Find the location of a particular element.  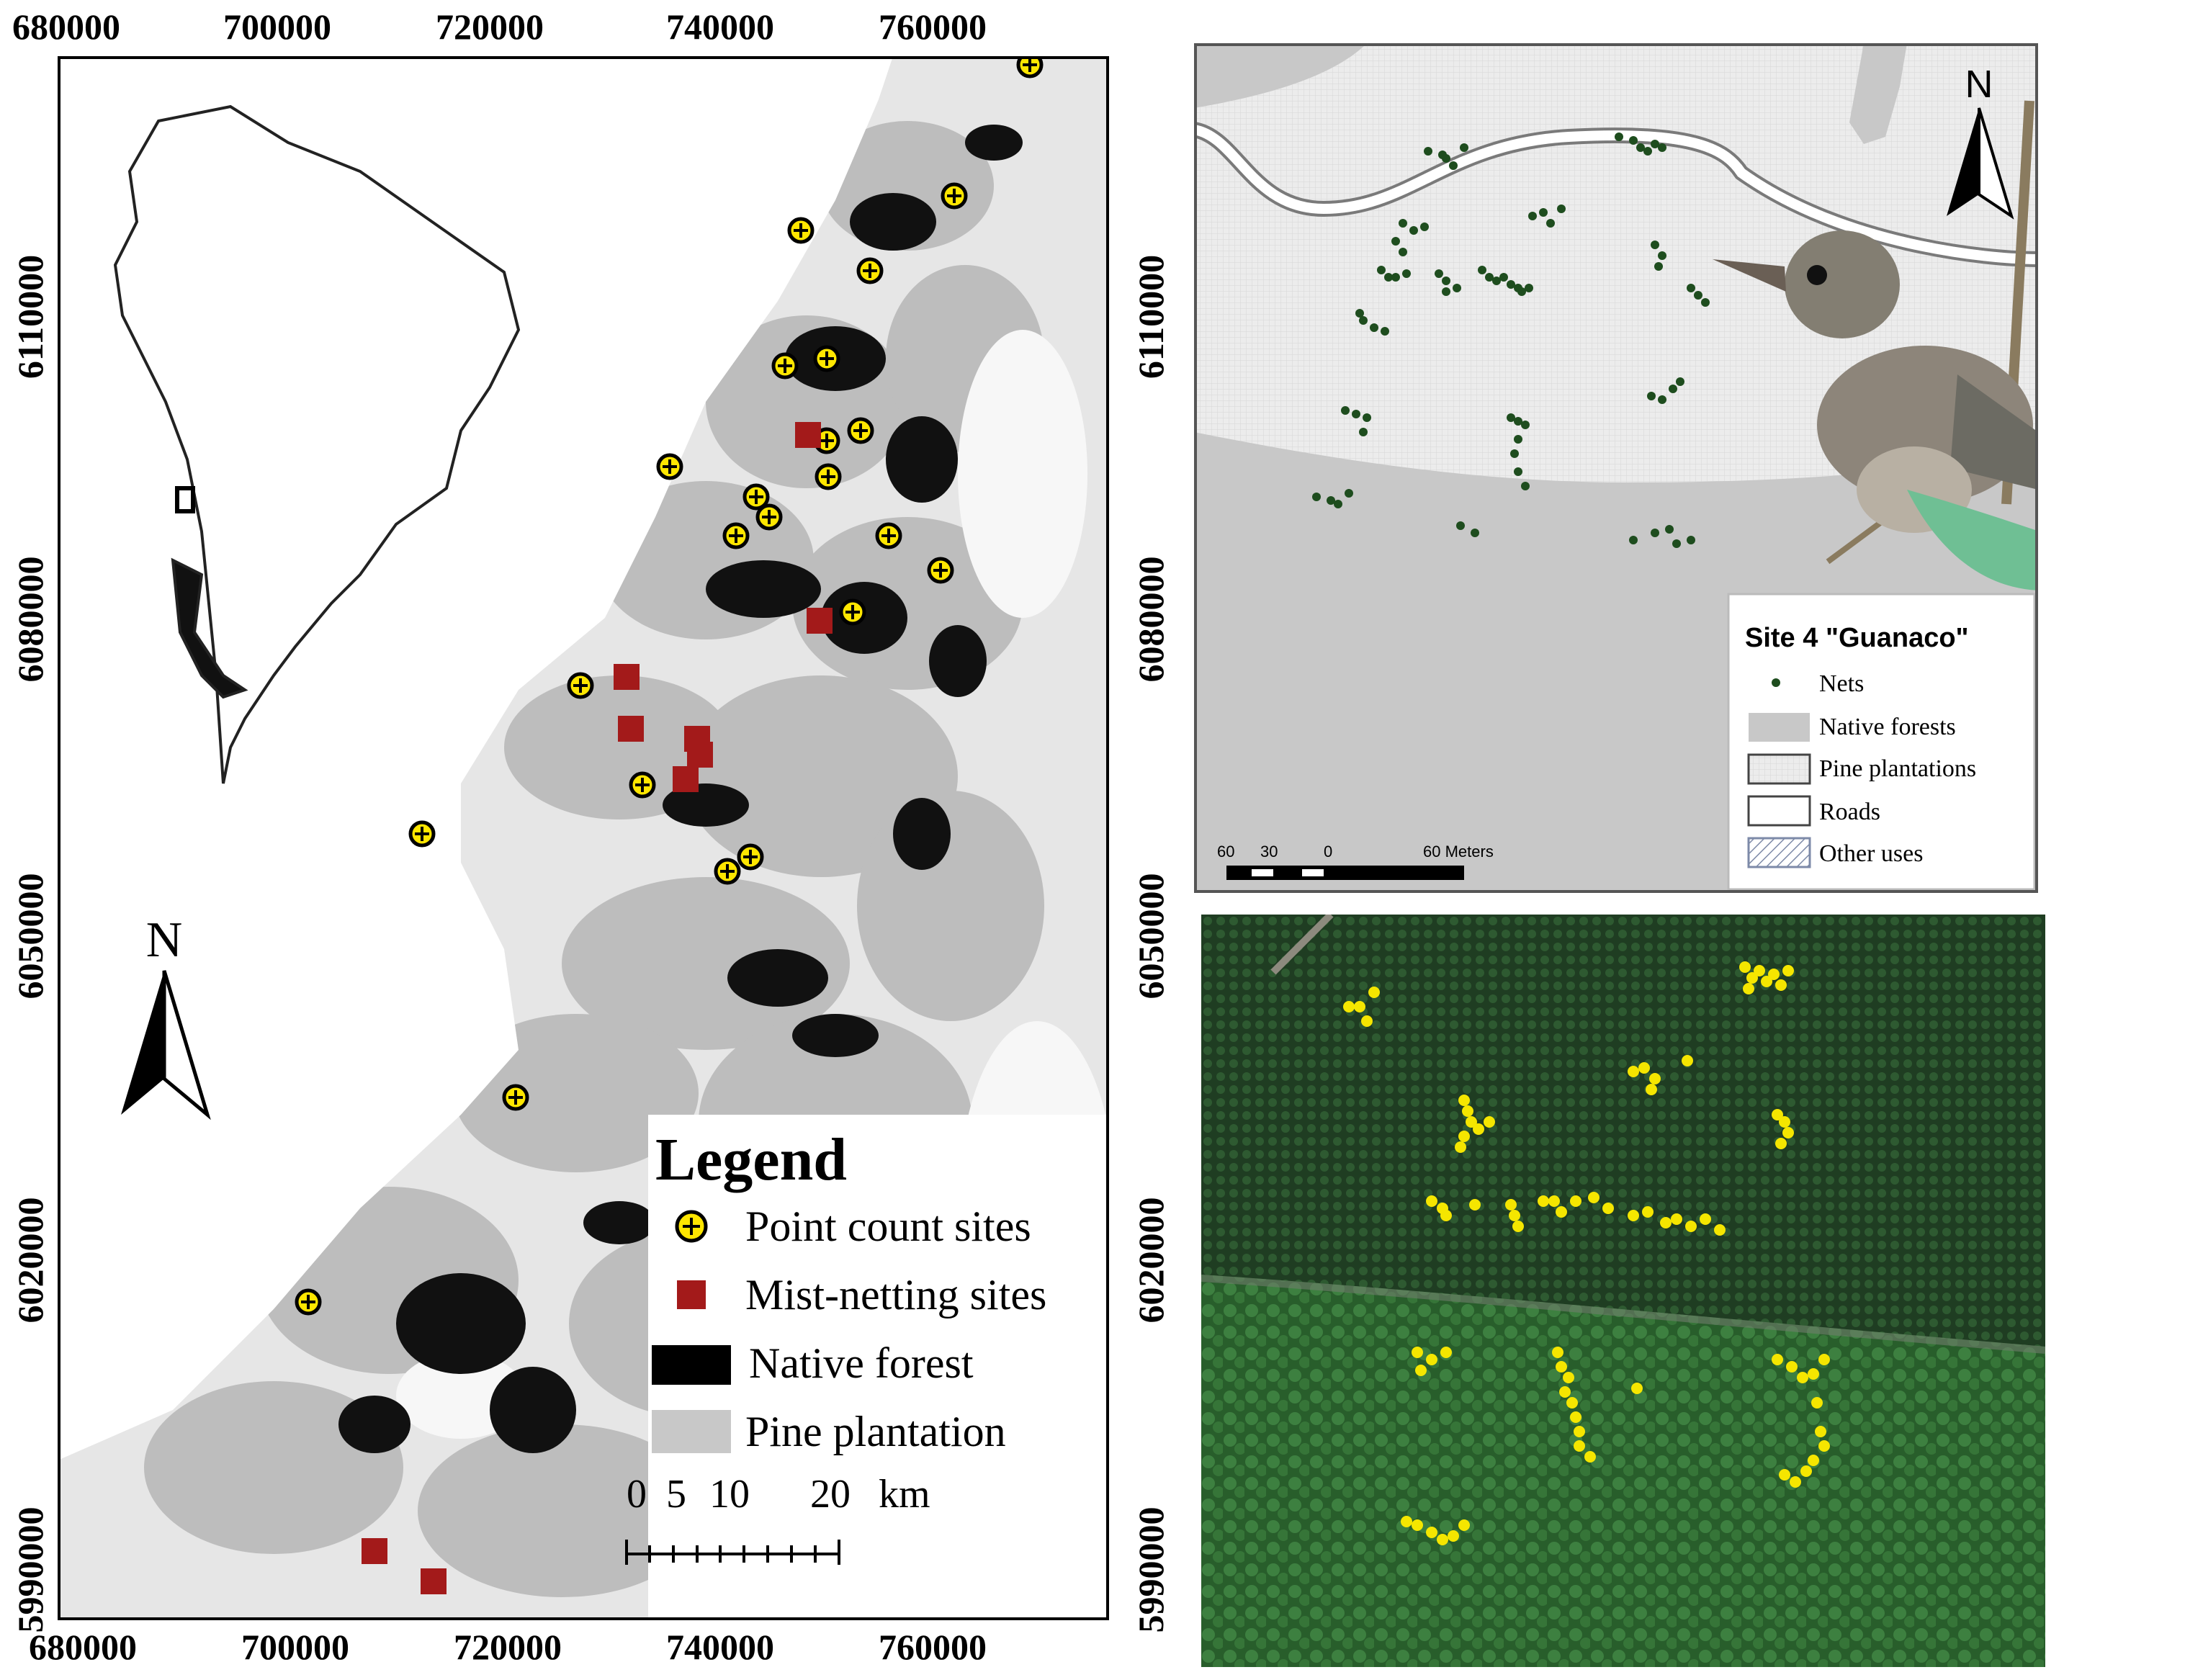

svg-text: Point count sites is located at coordinates (888, 1226).